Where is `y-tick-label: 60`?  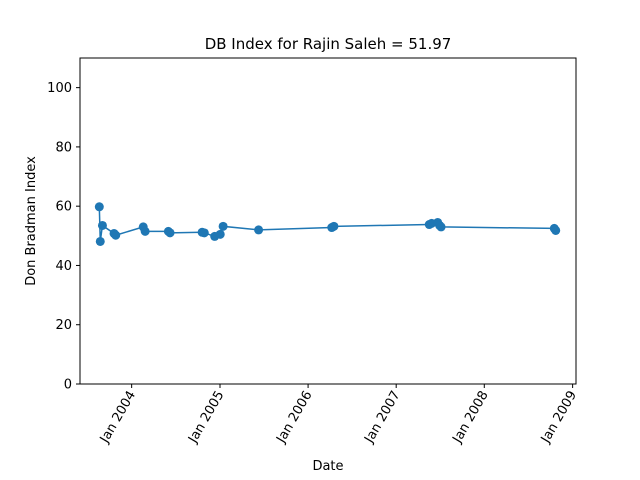 y-tick-label: 60 is located at coordinates (63, 207).